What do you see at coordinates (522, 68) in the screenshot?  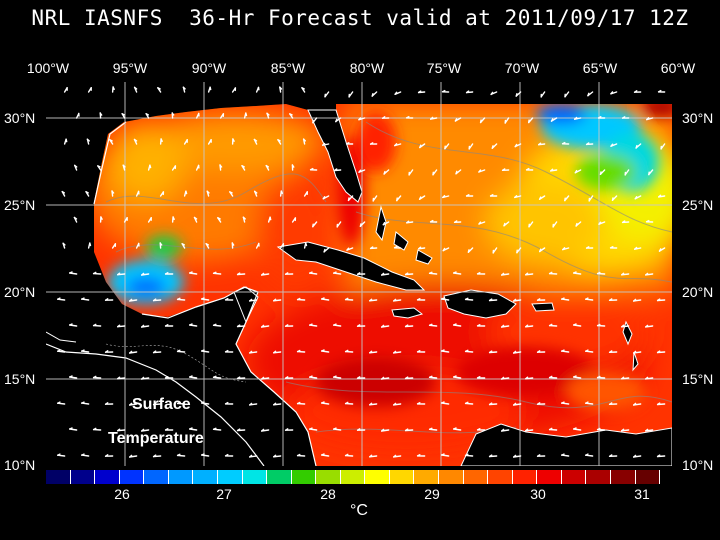 I see `lon-label-70w: 70°W` at bounding box center [522, 68].